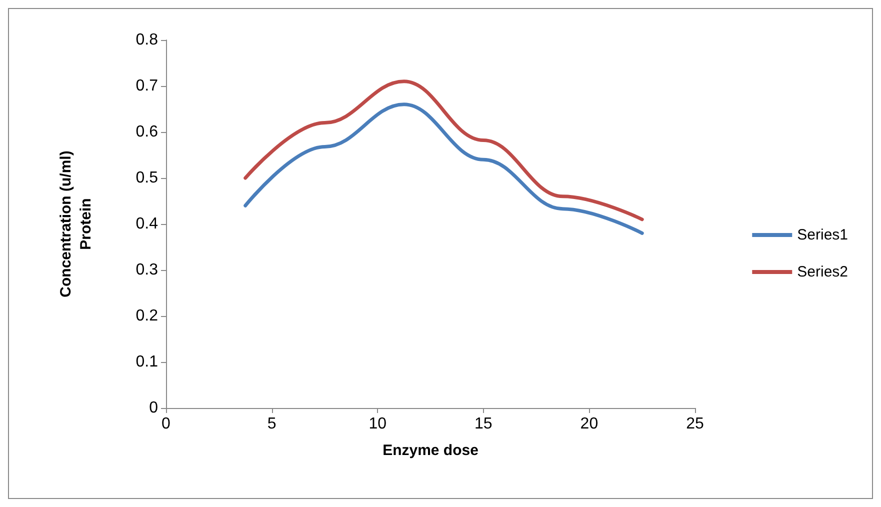 This screenshot has height=507, width=881. I want to click on y-axis-title: Concentration (u/ml) Protein, so click(76, 224).